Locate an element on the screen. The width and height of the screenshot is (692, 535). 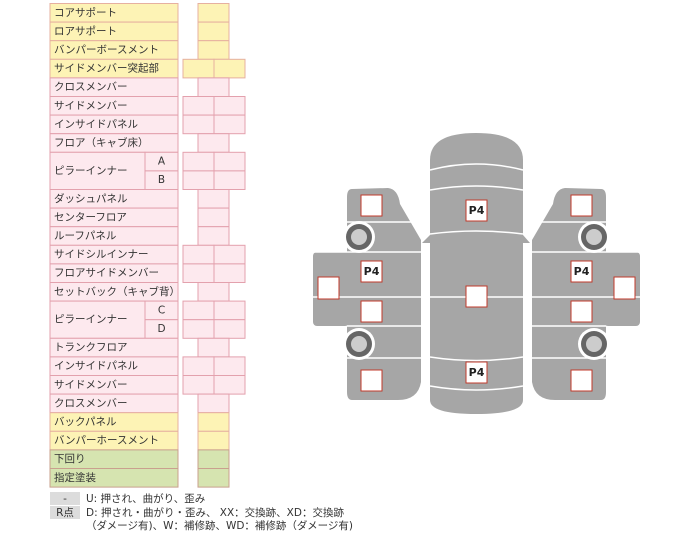
legend-text: U: 押され、曲がり、歪み is located at coordinates (145, 498).